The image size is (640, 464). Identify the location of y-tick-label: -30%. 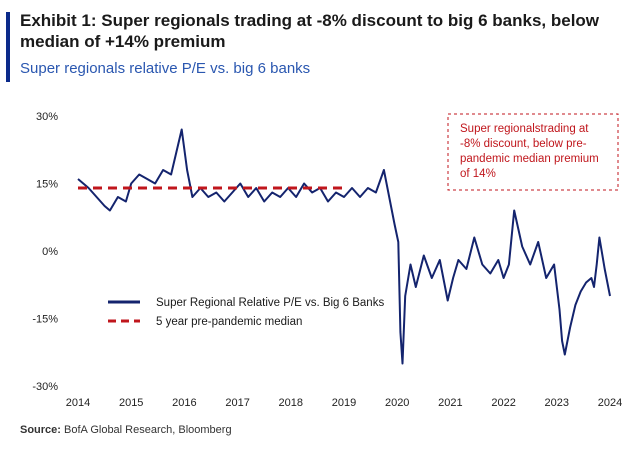
(45, 387).